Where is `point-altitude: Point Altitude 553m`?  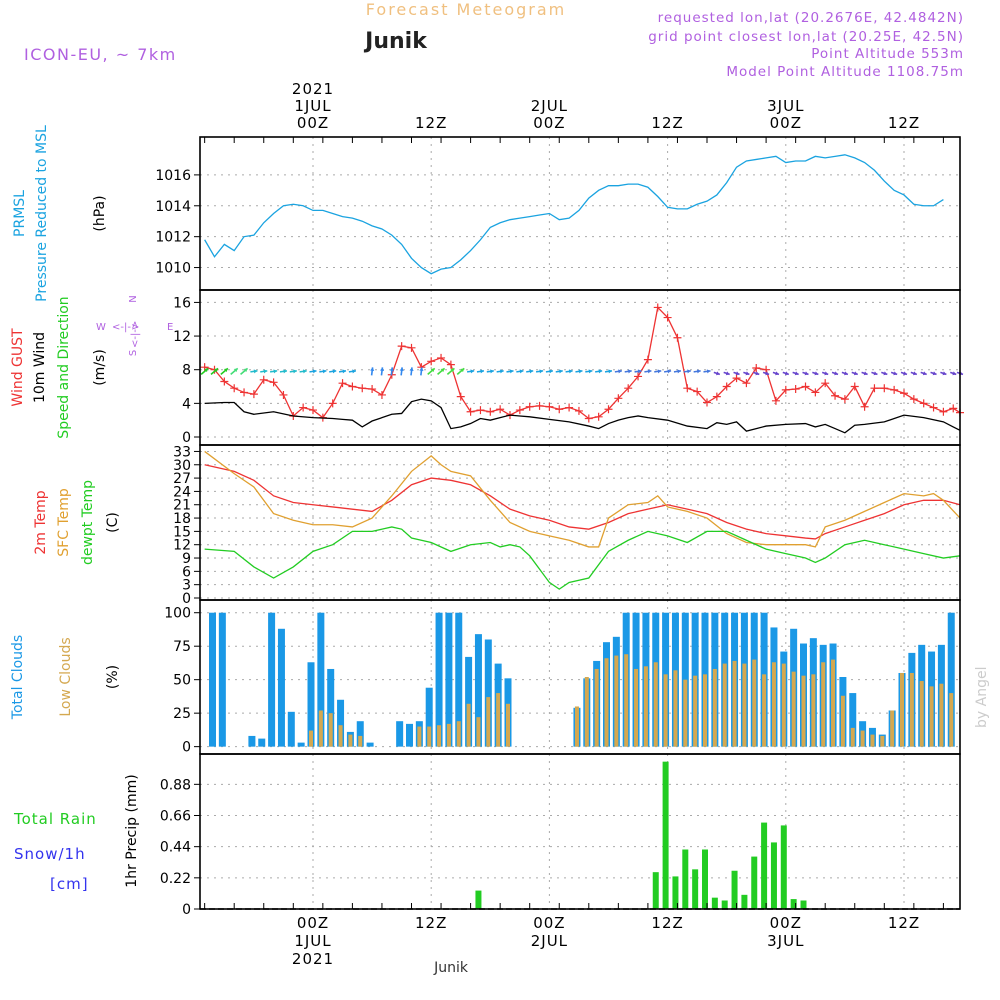
point-altitude: Point Altitude 553m is located at coordinates (887, 54).